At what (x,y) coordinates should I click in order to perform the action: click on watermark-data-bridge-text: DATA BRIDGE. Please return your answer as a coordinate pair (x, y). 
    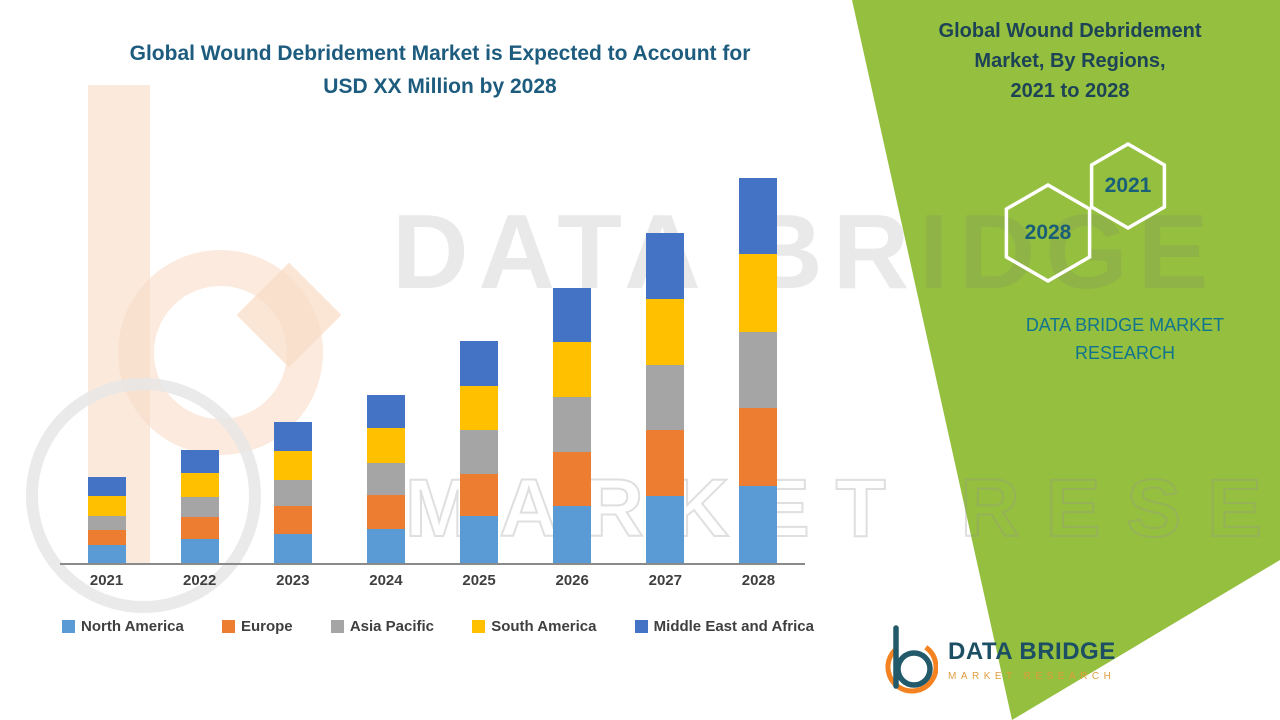
    Looking at the image, I should click on (805, 252).